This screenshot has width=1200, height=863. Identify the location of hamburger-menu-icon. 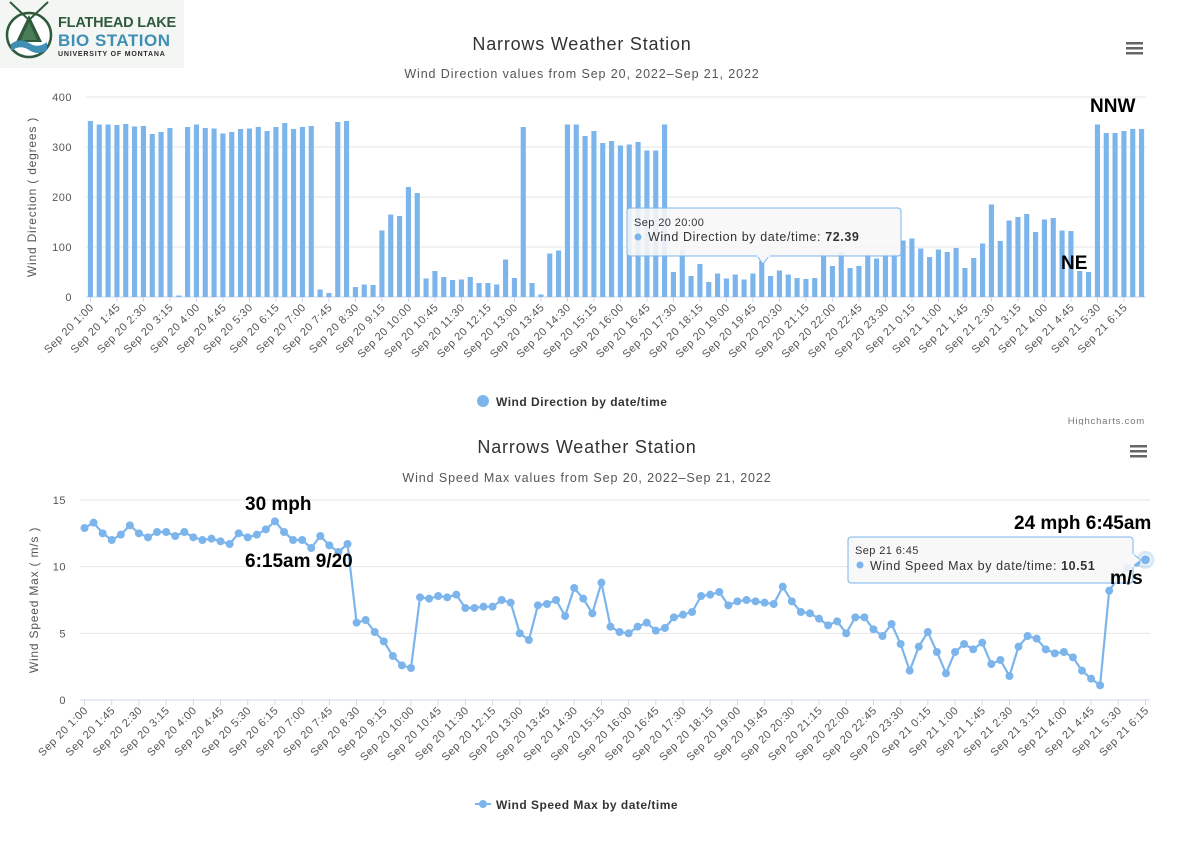
(1139, 451).